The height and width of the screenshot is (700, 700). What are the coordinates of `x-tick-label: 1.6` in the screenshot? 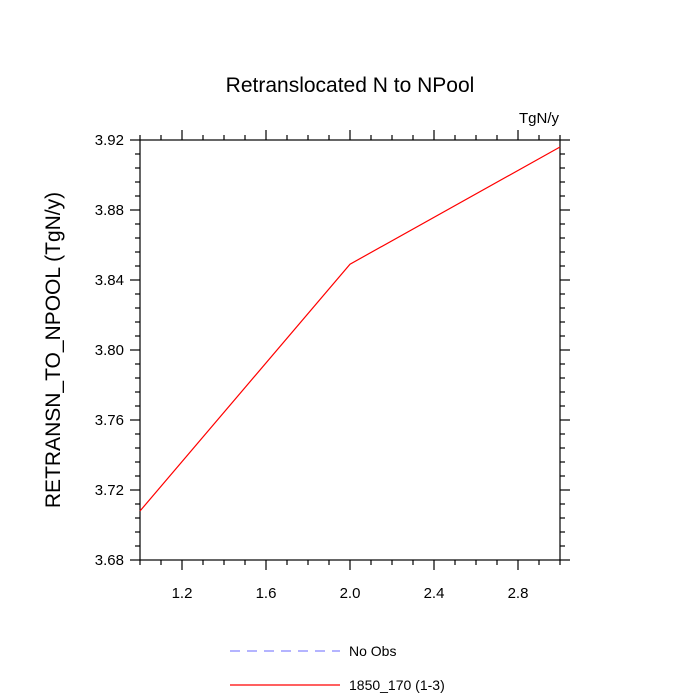 It's located at (266, 593).